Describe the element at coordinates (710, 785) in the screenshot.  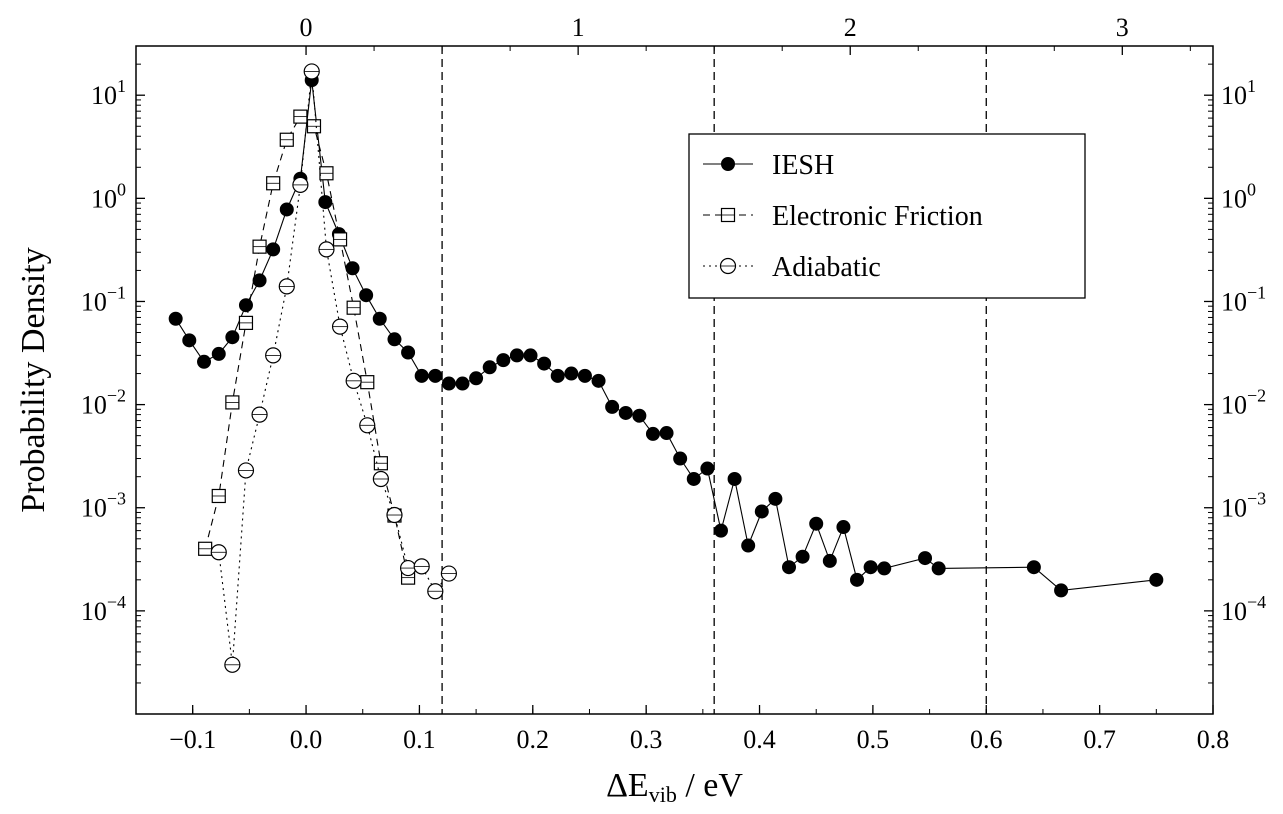
I see `x-axis-label-unit: / eV` at that location.